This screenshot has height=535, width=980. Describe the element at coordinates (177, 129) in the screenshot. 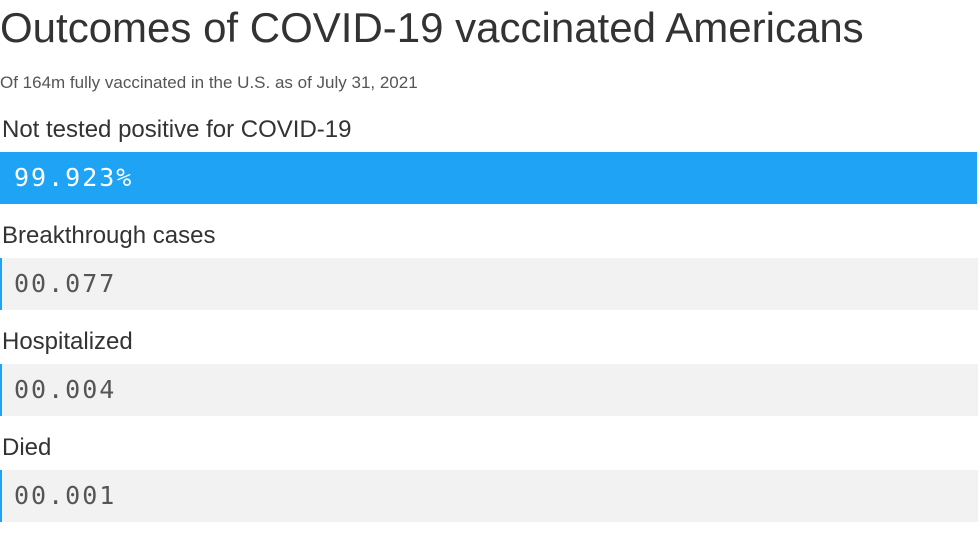

I see `bar-category-label: Not tested positive for COVID-19` at that location.